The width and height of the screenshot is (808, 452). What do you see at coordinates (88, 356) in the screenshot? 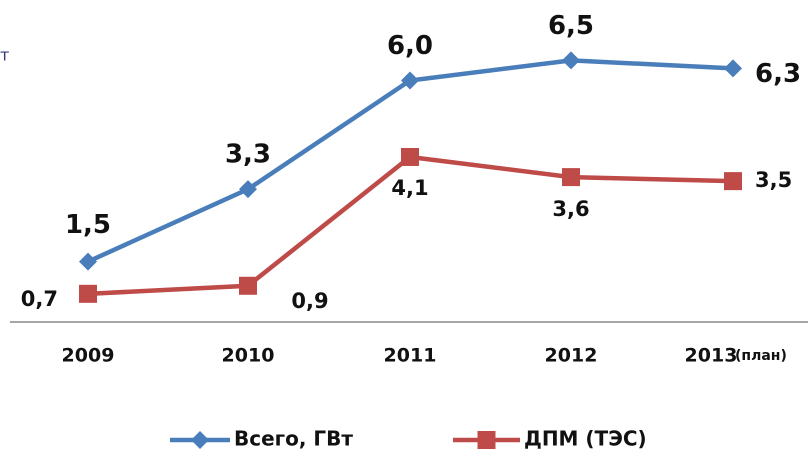
I see `x-tick-label: 2009` at bounding box center [88, 356].